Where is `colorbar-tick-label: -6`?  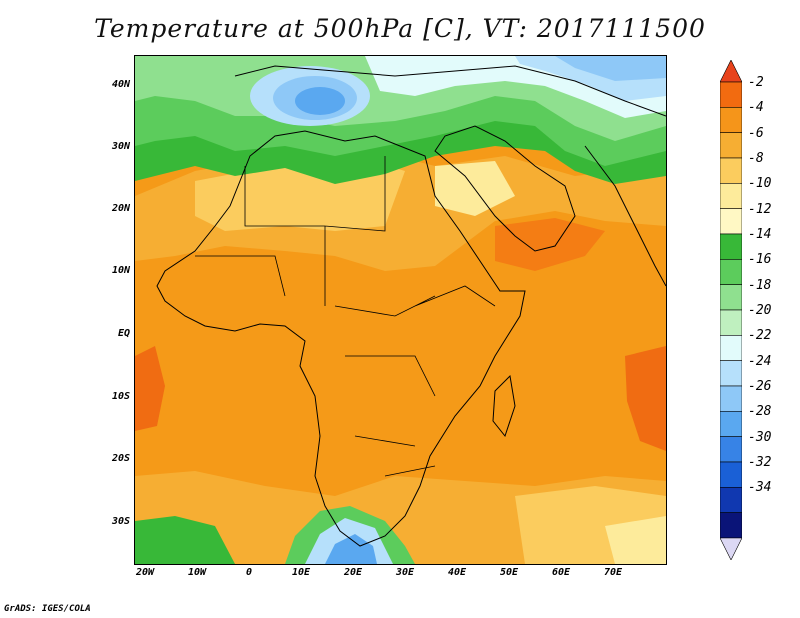 colorbar-tick-label: -6 is located at coordinates (756, 133).